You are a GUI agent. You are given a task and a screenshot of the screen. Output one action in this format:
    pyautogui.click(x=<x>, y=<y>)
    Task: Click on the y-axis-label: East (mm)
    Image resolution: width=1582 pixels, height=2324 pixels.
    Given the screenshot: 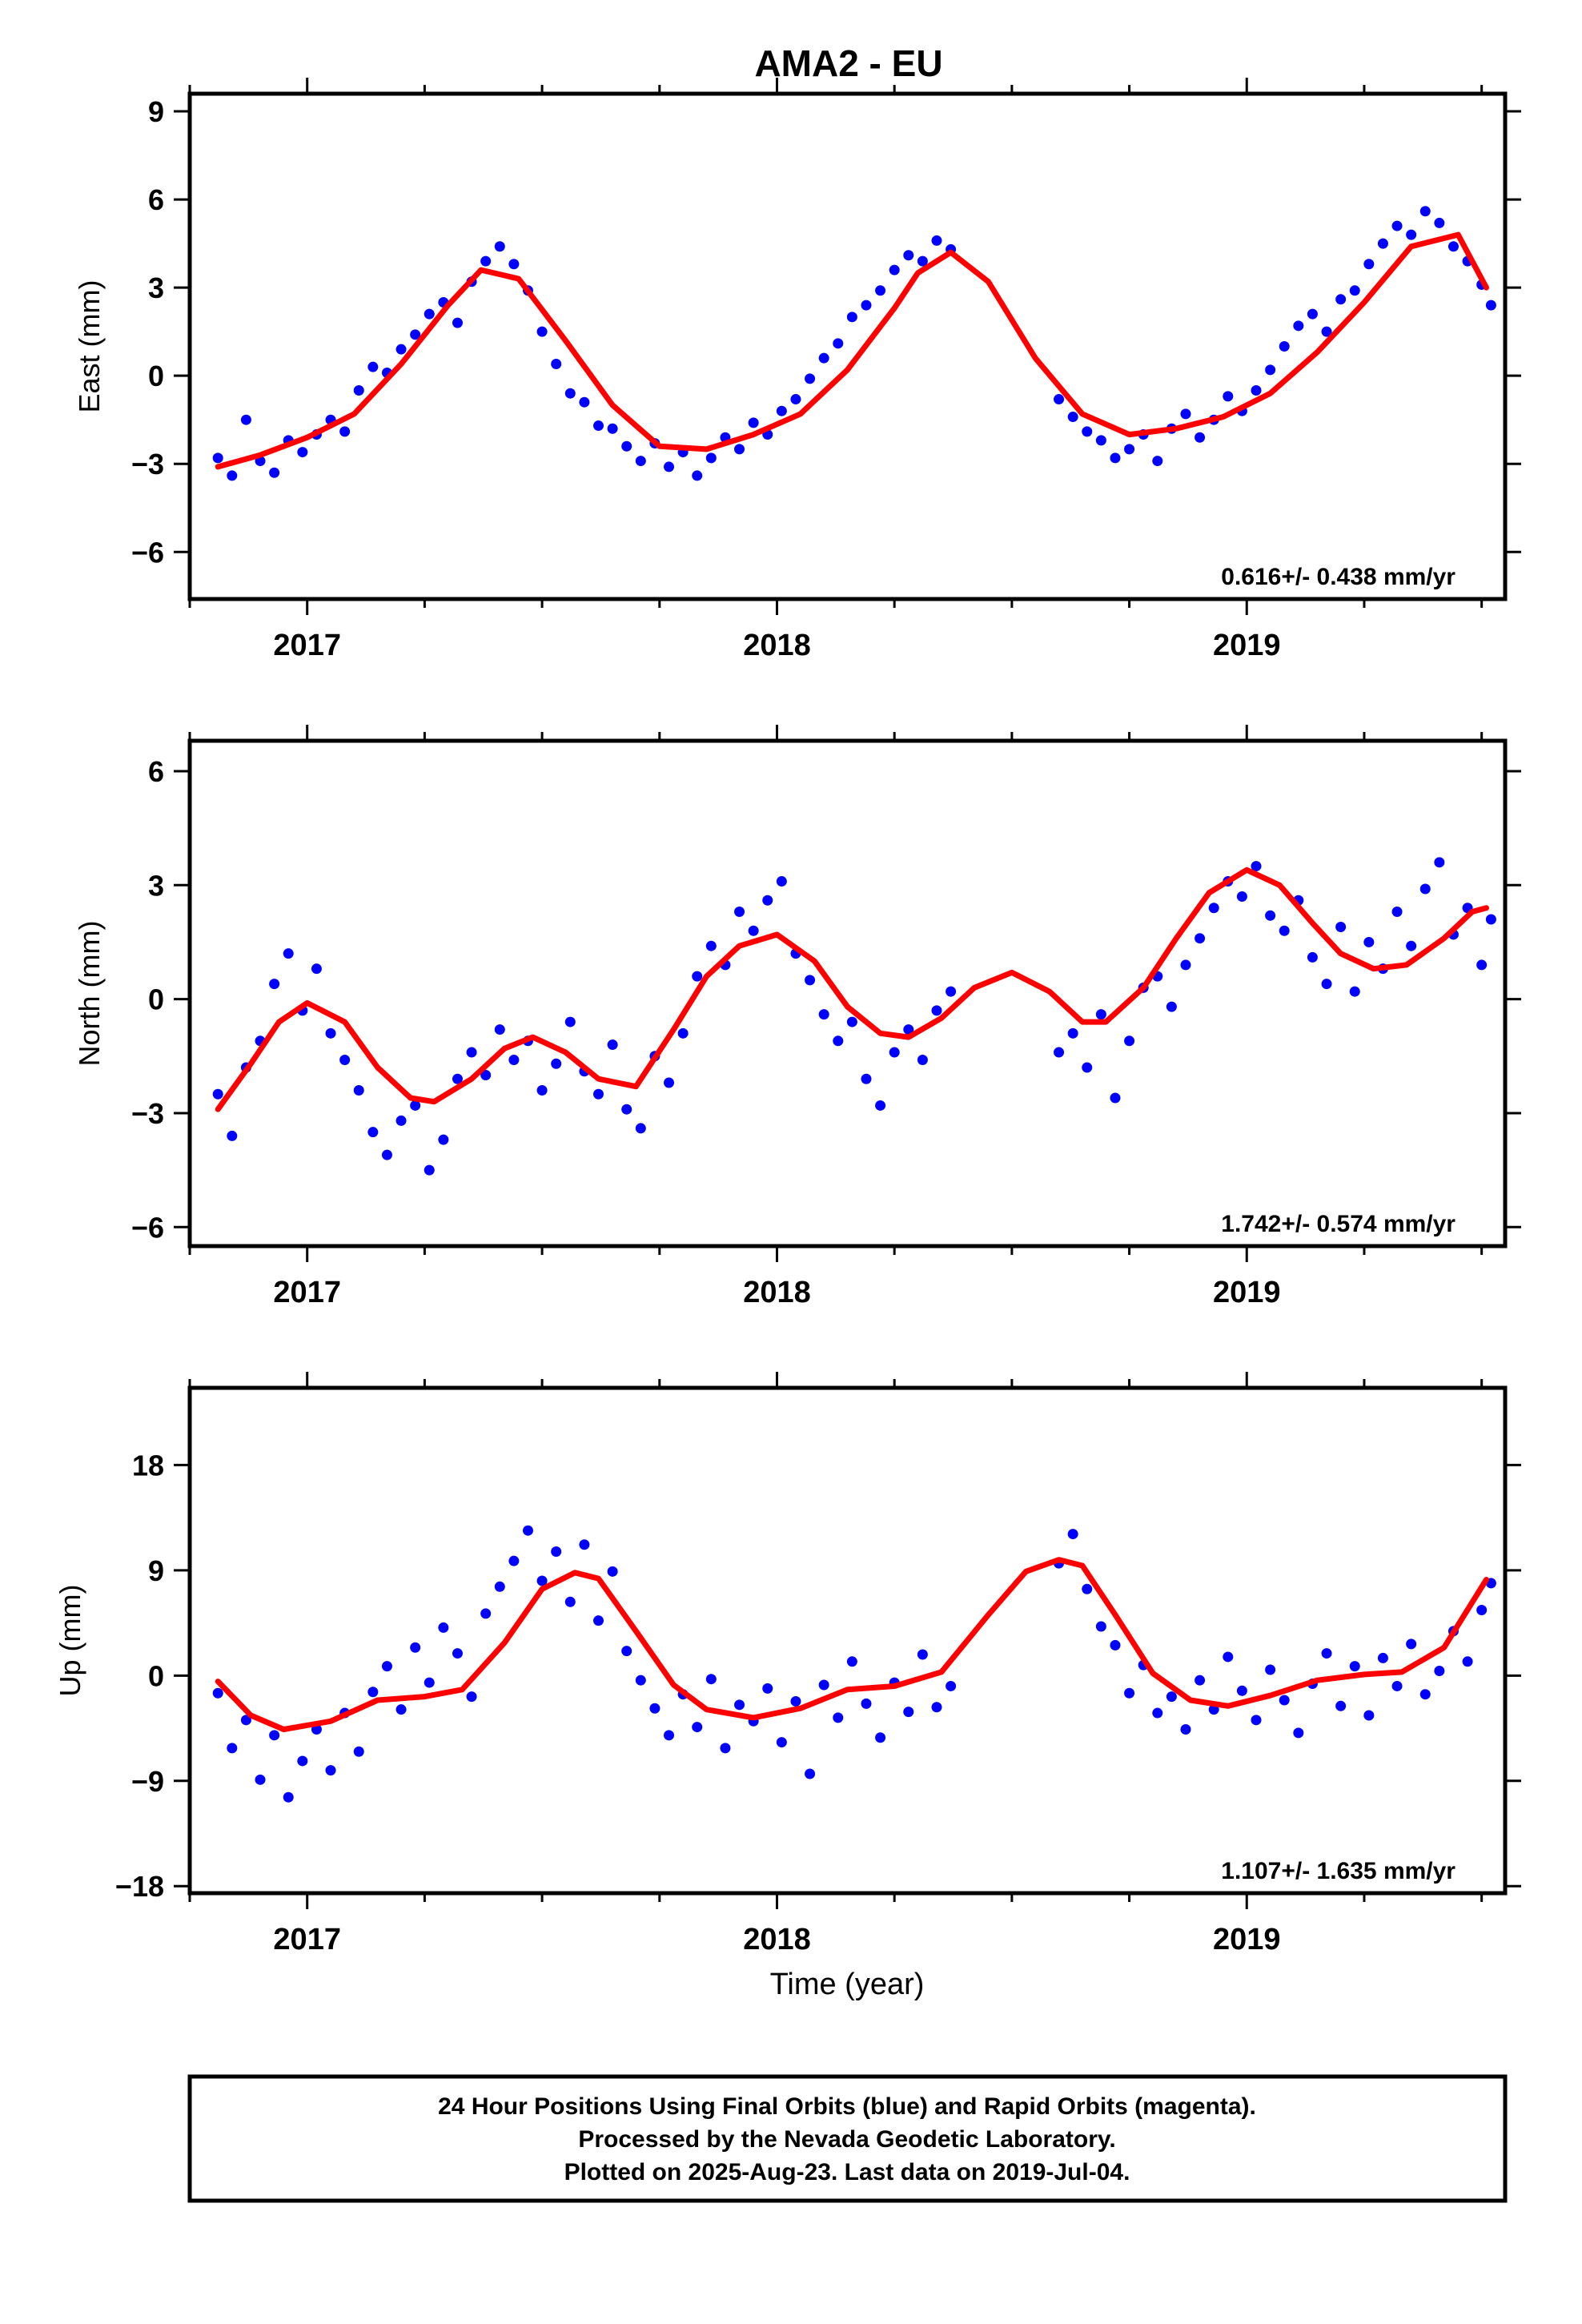 What is the action you would take?
    pyautogui.click(x=89, y=346)
    